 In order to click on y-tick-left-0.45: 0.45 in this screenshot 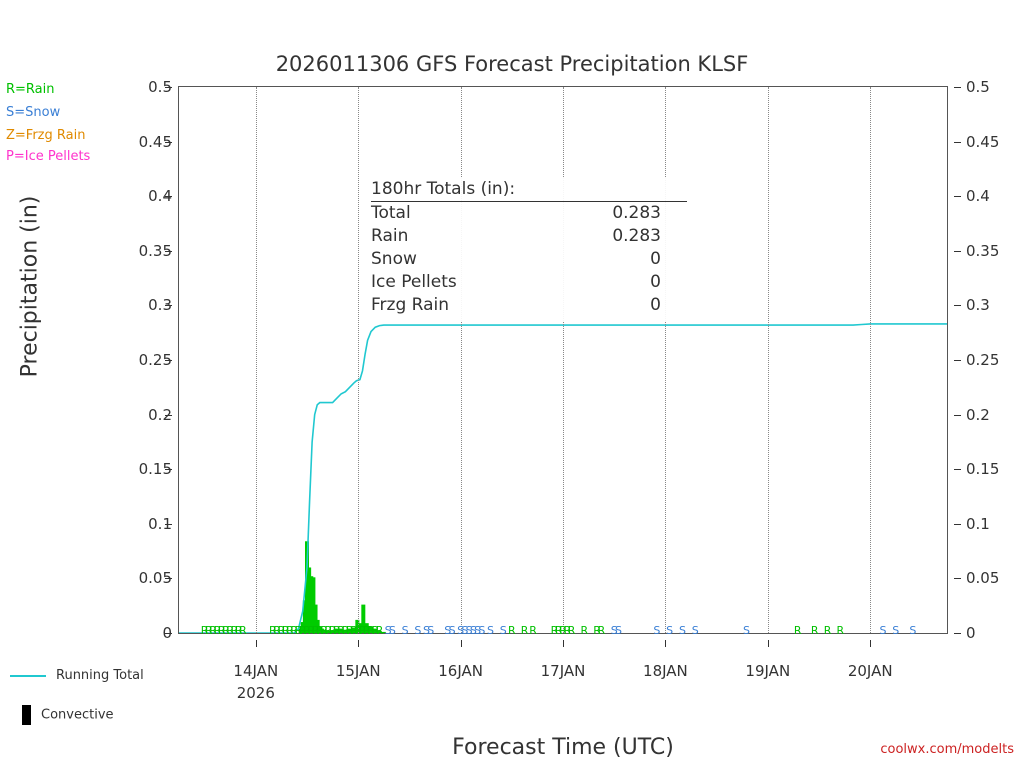, I will do `click(155, 141)`.